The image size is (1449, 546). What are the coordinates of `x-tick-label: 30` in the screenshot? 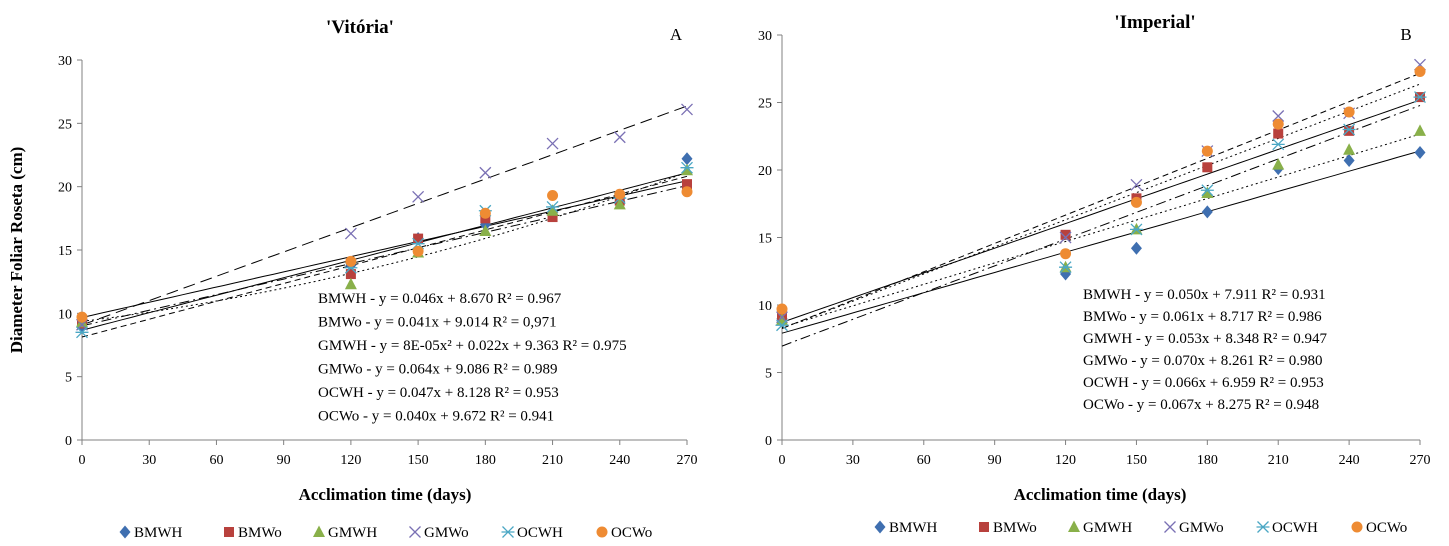 It's located at (853, 460).